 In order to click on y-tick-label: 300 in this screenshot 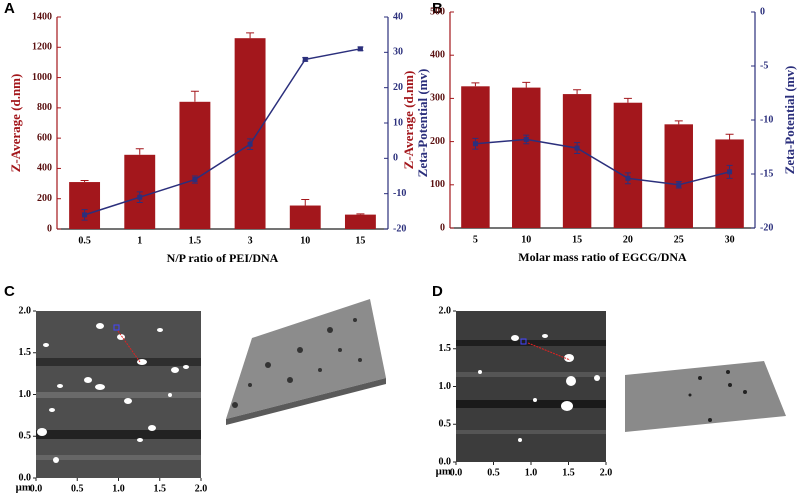, I will do `click(437, 98)`.